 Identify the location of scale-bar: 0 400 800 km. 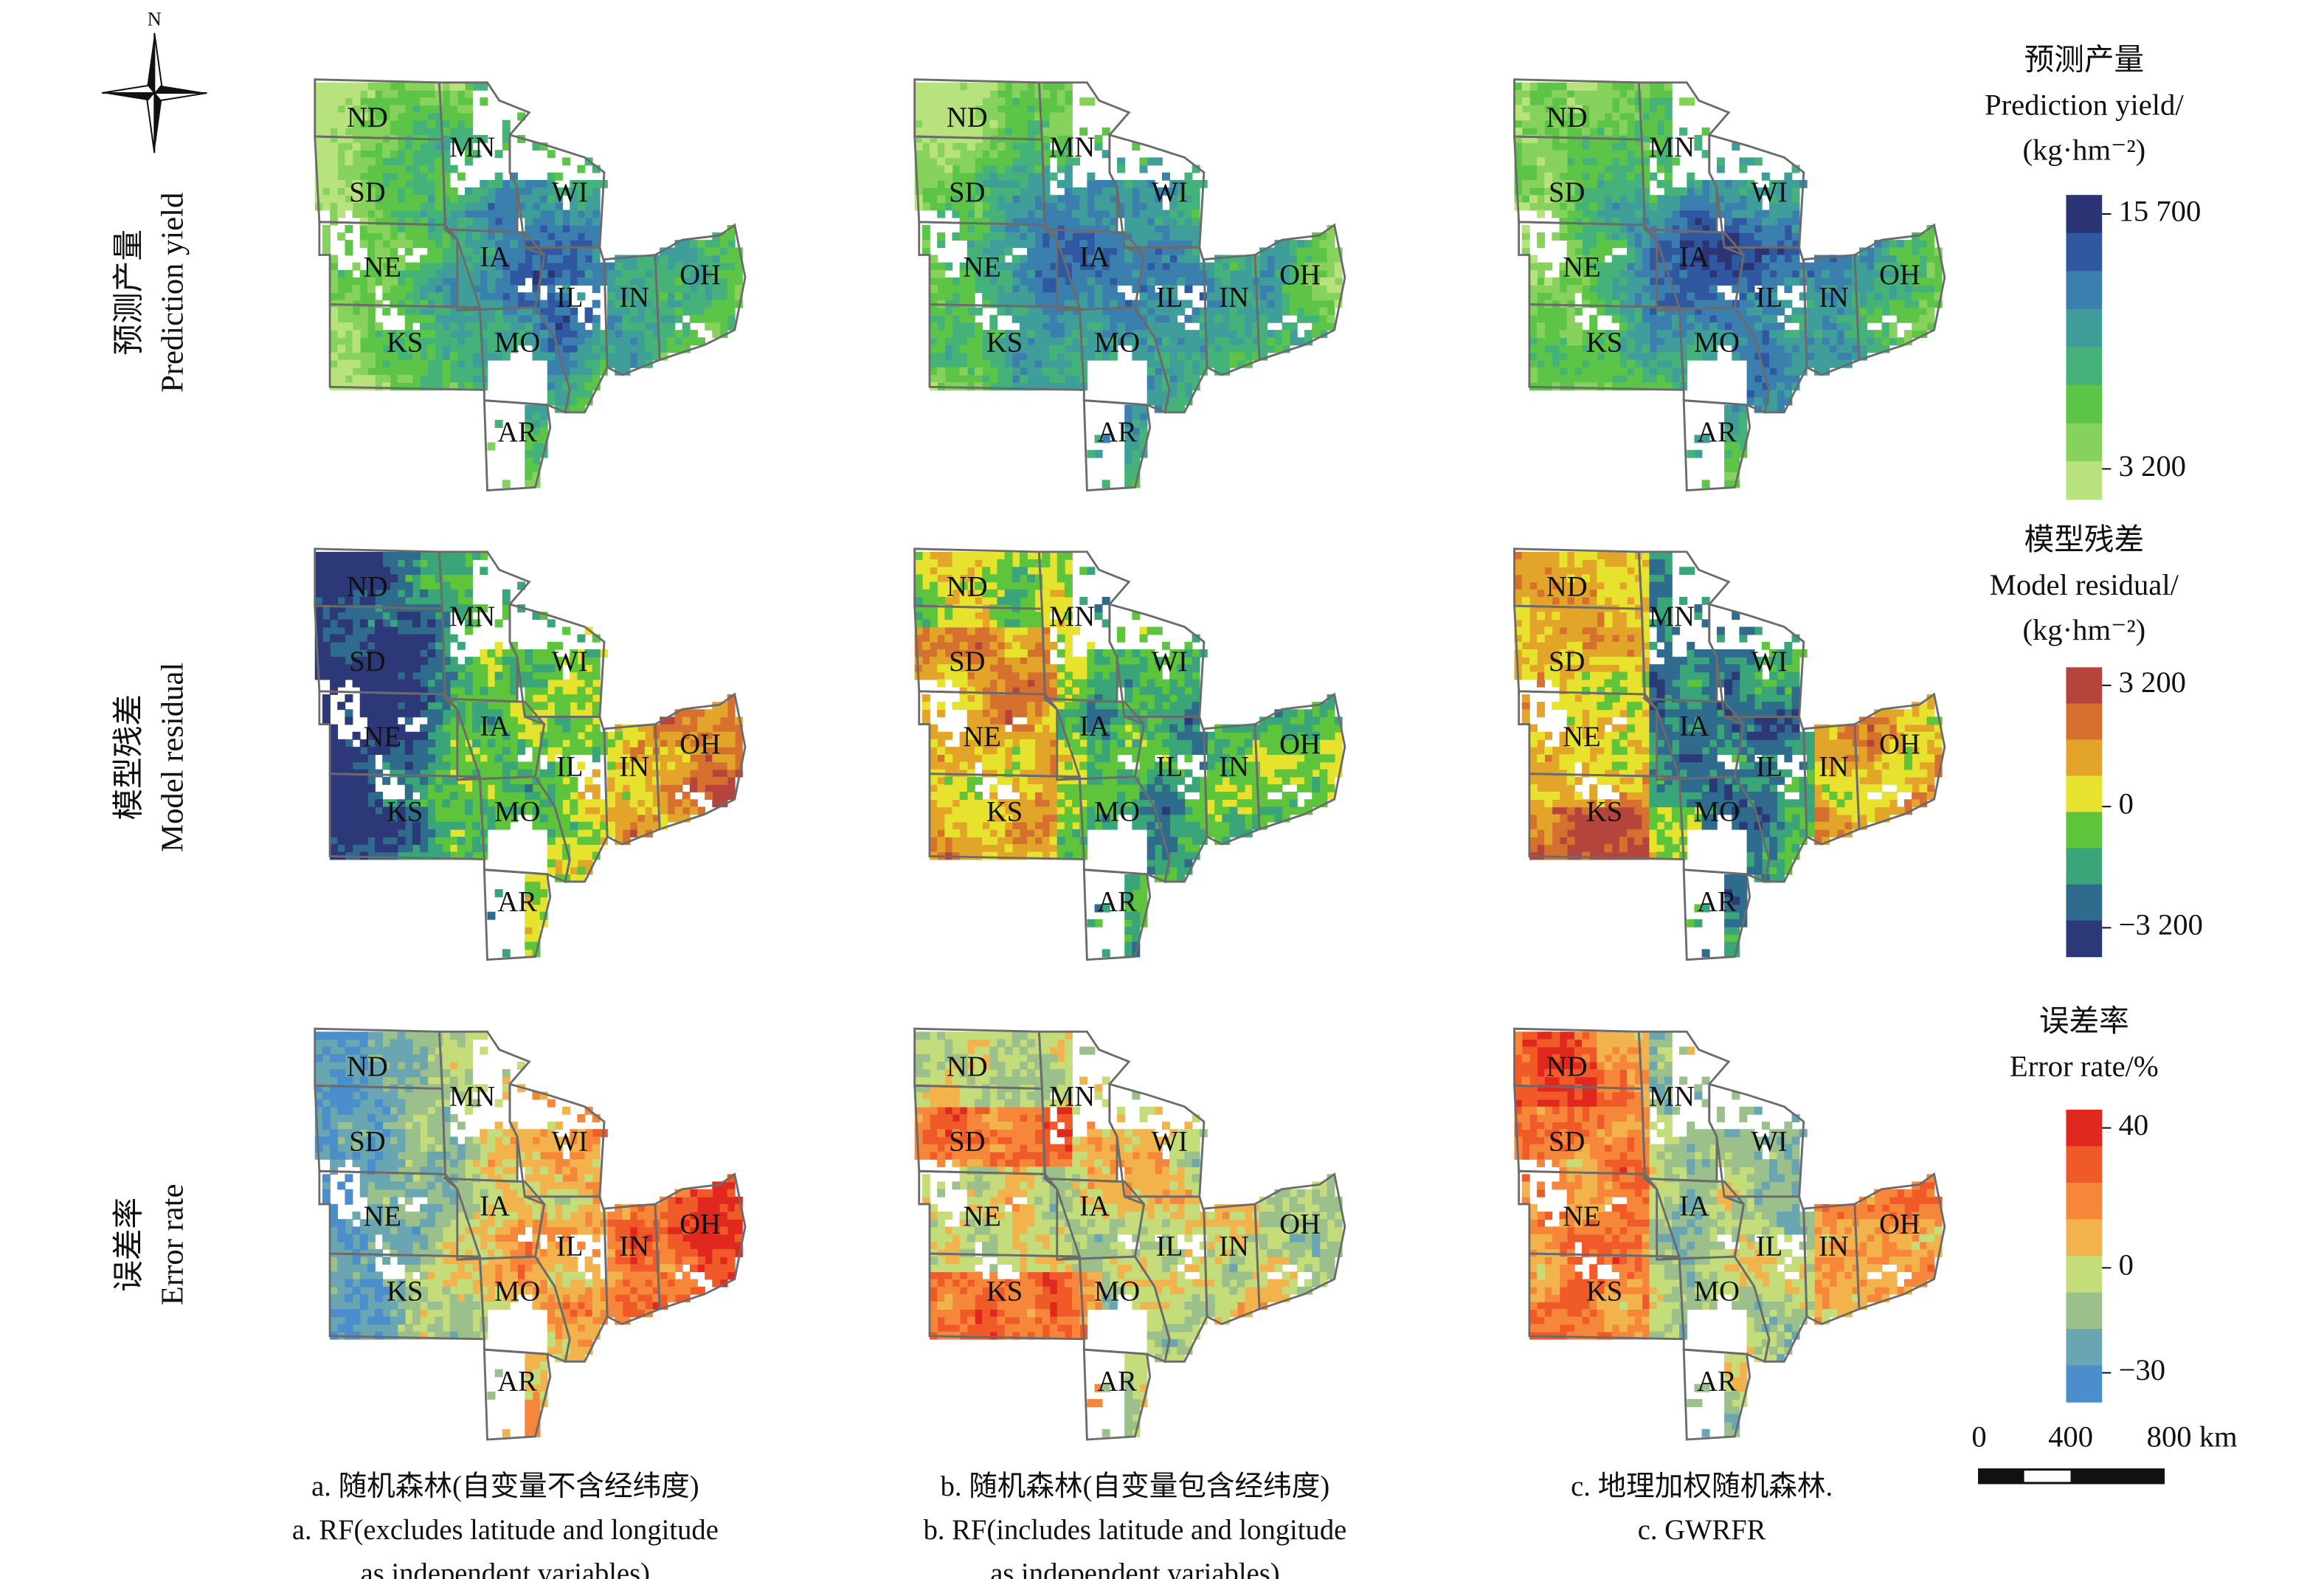
(2104, 1452).